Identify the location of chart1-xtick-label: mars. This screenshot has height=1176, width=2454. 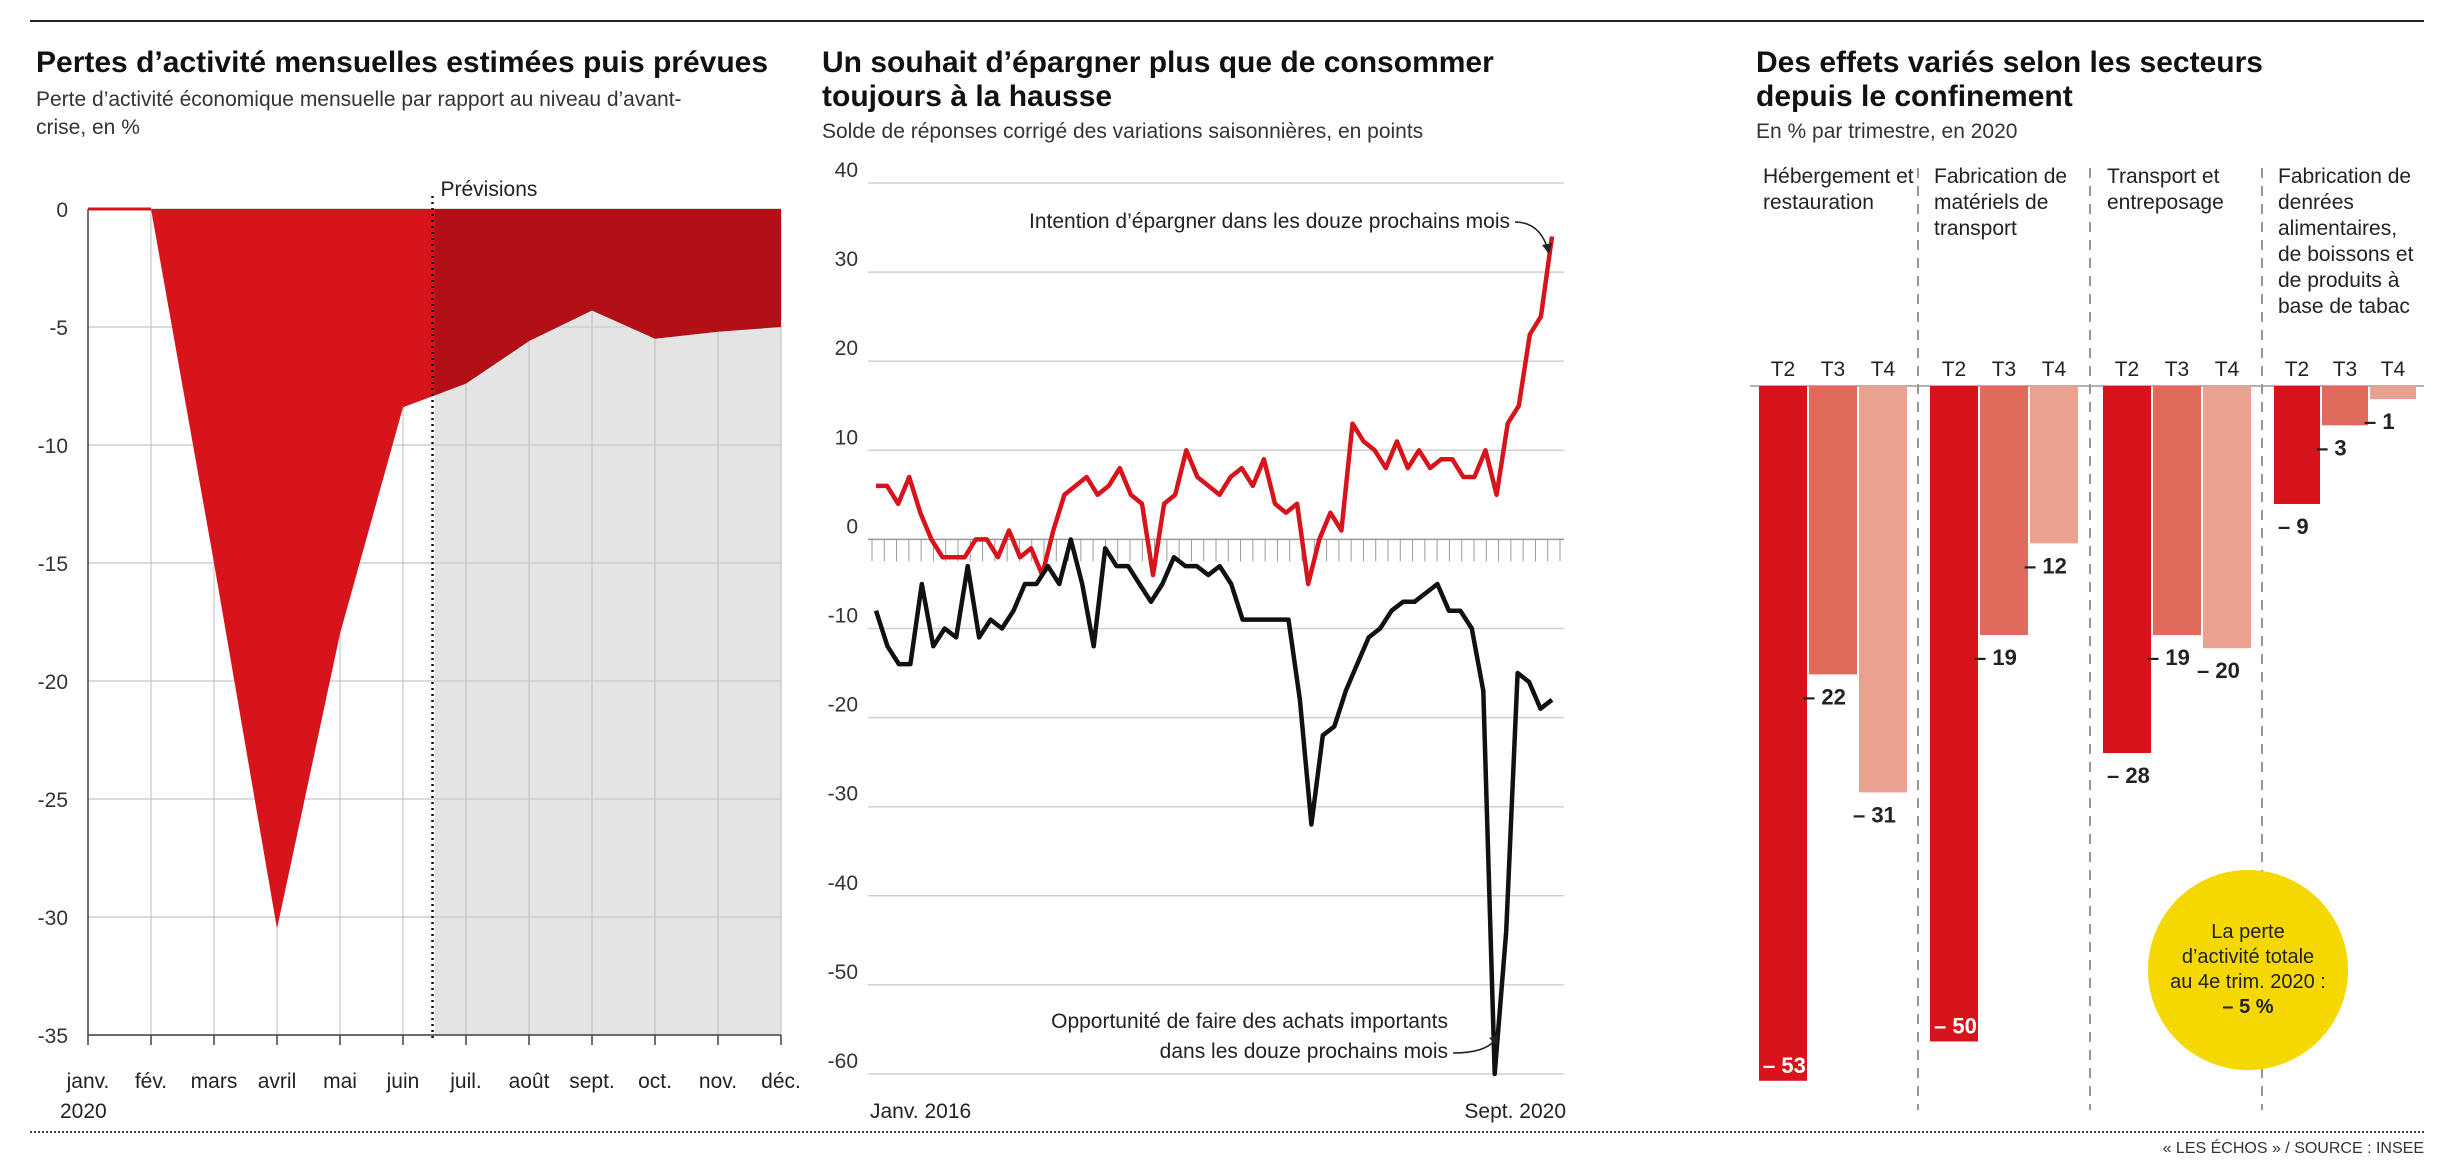
(214, 1081).